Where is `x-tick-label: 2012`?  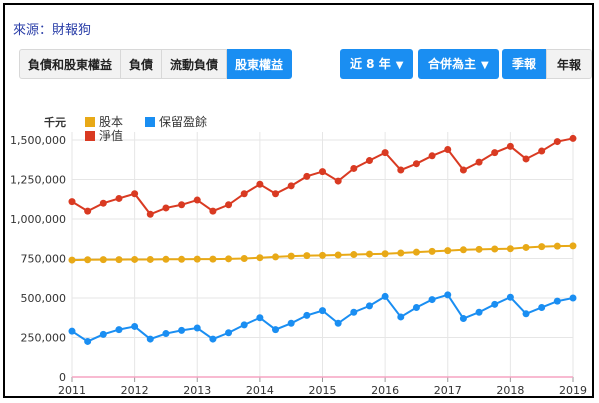 x-tick-label: 2012 is located at coordinates (135, 390).